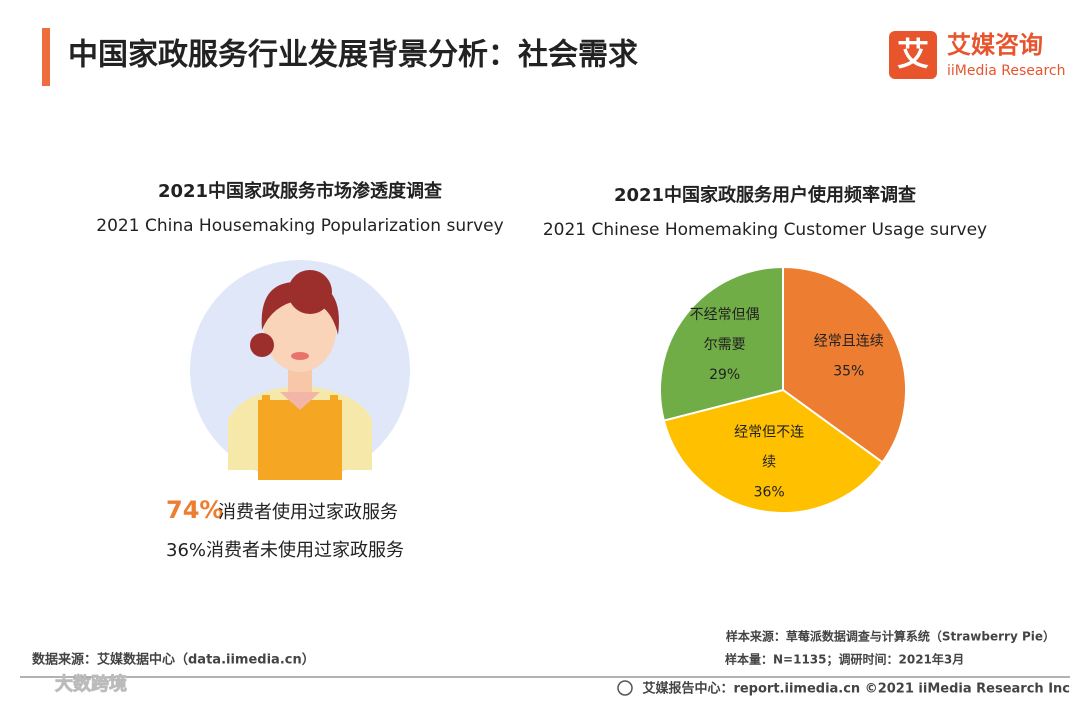  Describe the element at coordinates (844, 659) in the screenshot. I see `sample-size: 样本量：N=1135；调研时间：2021年3月` at that location.